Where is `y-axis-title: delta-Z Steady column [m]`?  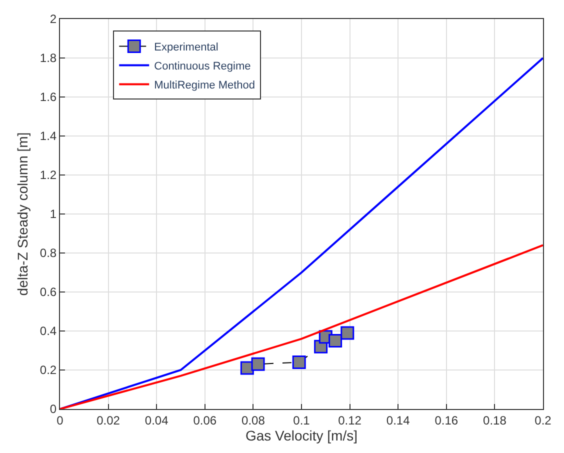 y-axis-title: delta-Z Steady column [m] is located at coordinates (22, 214).